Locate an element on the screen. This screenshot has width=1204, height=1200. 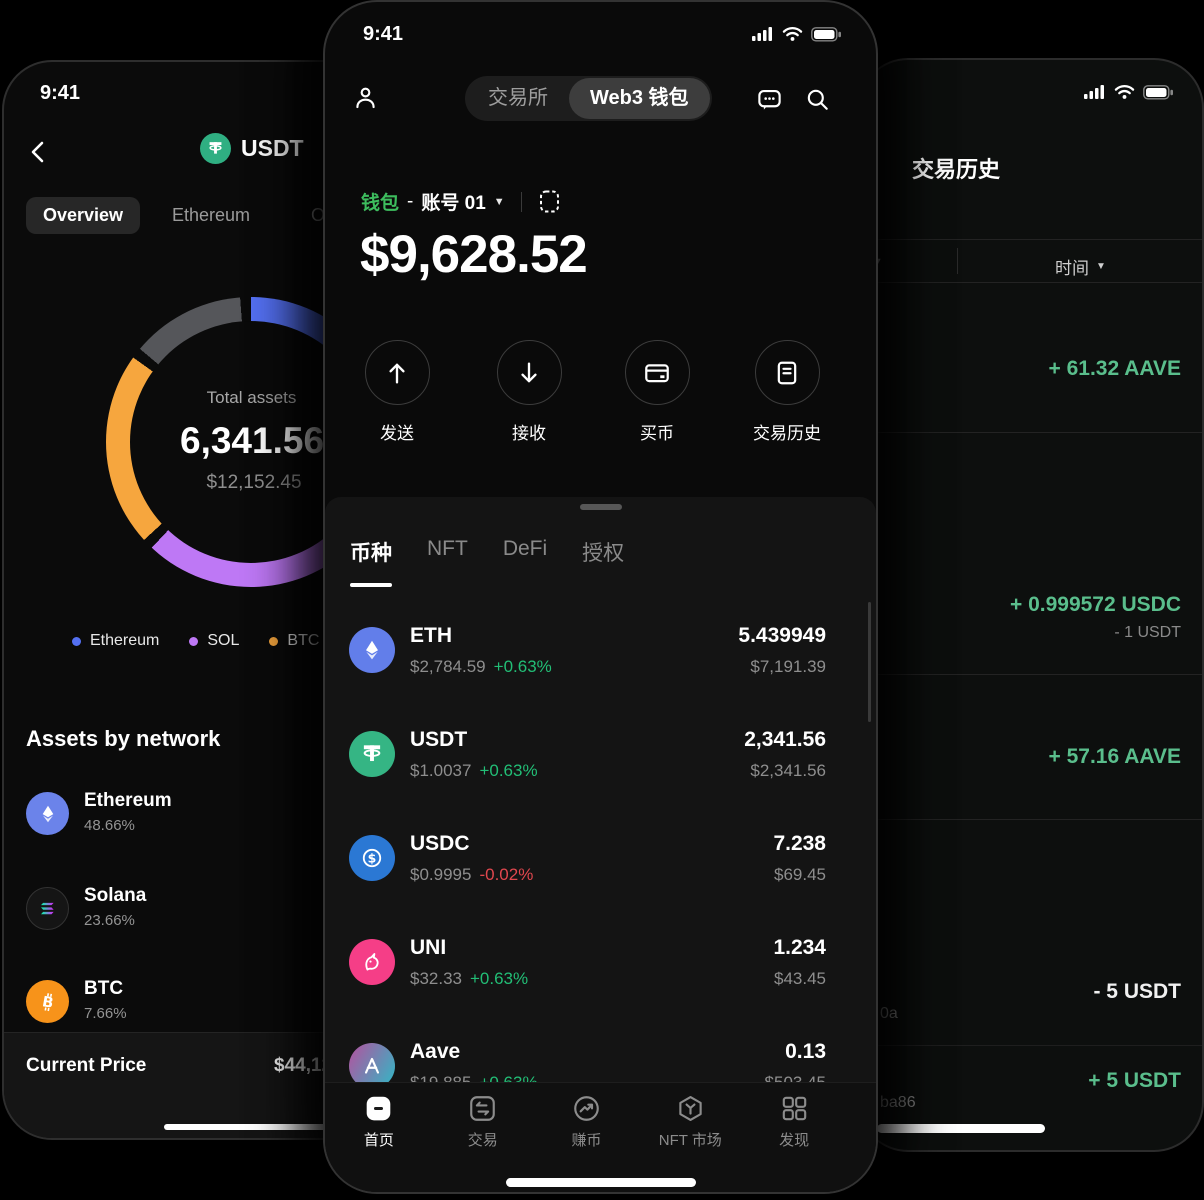
token-row-usdt: USDT $1.0037 +0.63% 2,341.56 $2,341.56 is located at coordinates (587, 754).